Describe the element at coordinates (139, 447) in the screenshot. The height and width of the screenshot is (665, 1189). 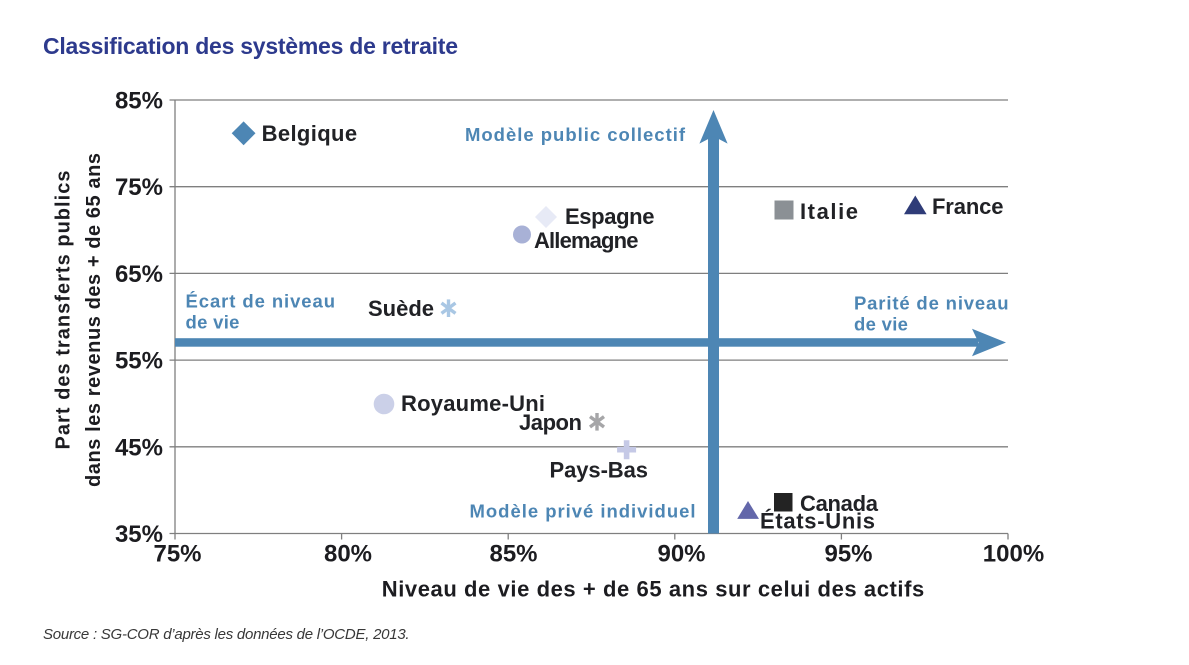
I see `svg-text: 45%` at that location.